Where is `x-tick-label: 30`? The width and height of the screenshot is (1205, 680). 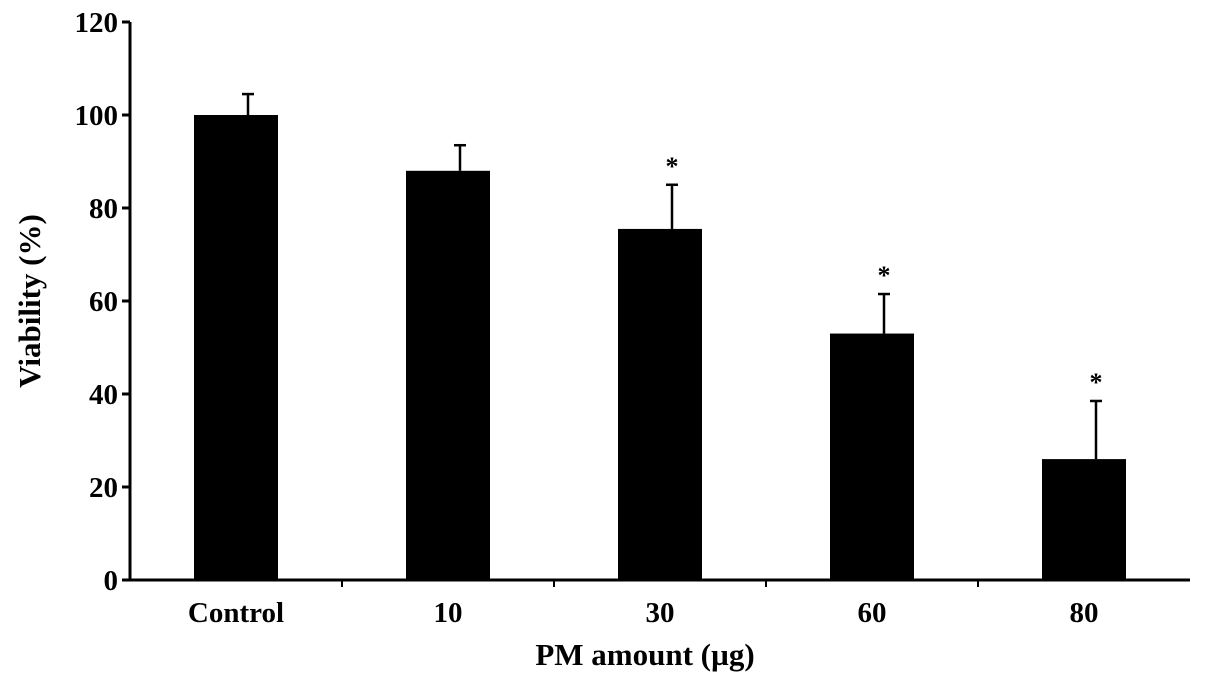 x-tick-label: 30 is located at coordinates (660, 613).